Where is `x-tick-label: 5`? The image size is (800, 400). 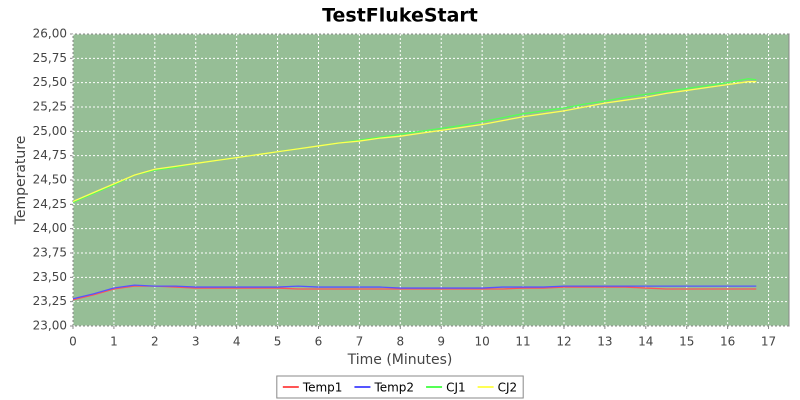 x-tick-label: 5 is located at coordinates (278, 342).